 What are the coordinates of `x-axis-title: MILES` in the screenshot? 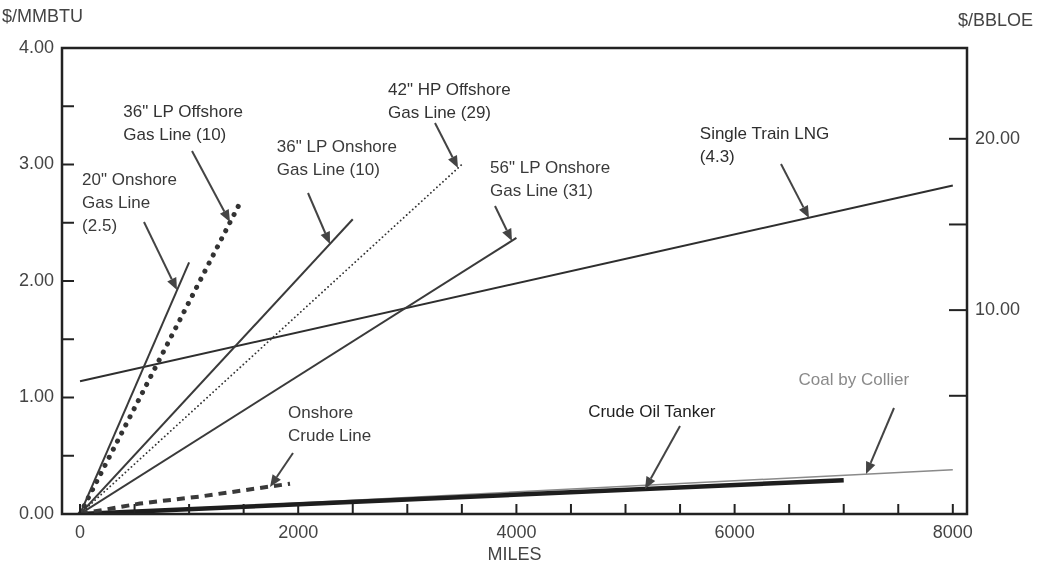 It's located at (514, 554).